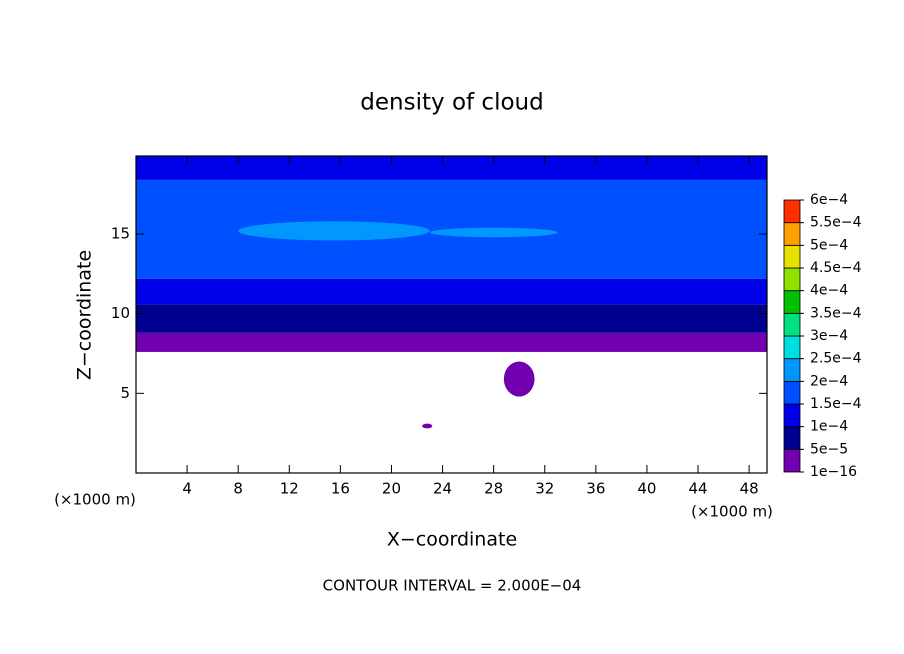  Describe the element at coordinates (442, 489) in the screenshot. I see `x-tick-label: 24` at that location.